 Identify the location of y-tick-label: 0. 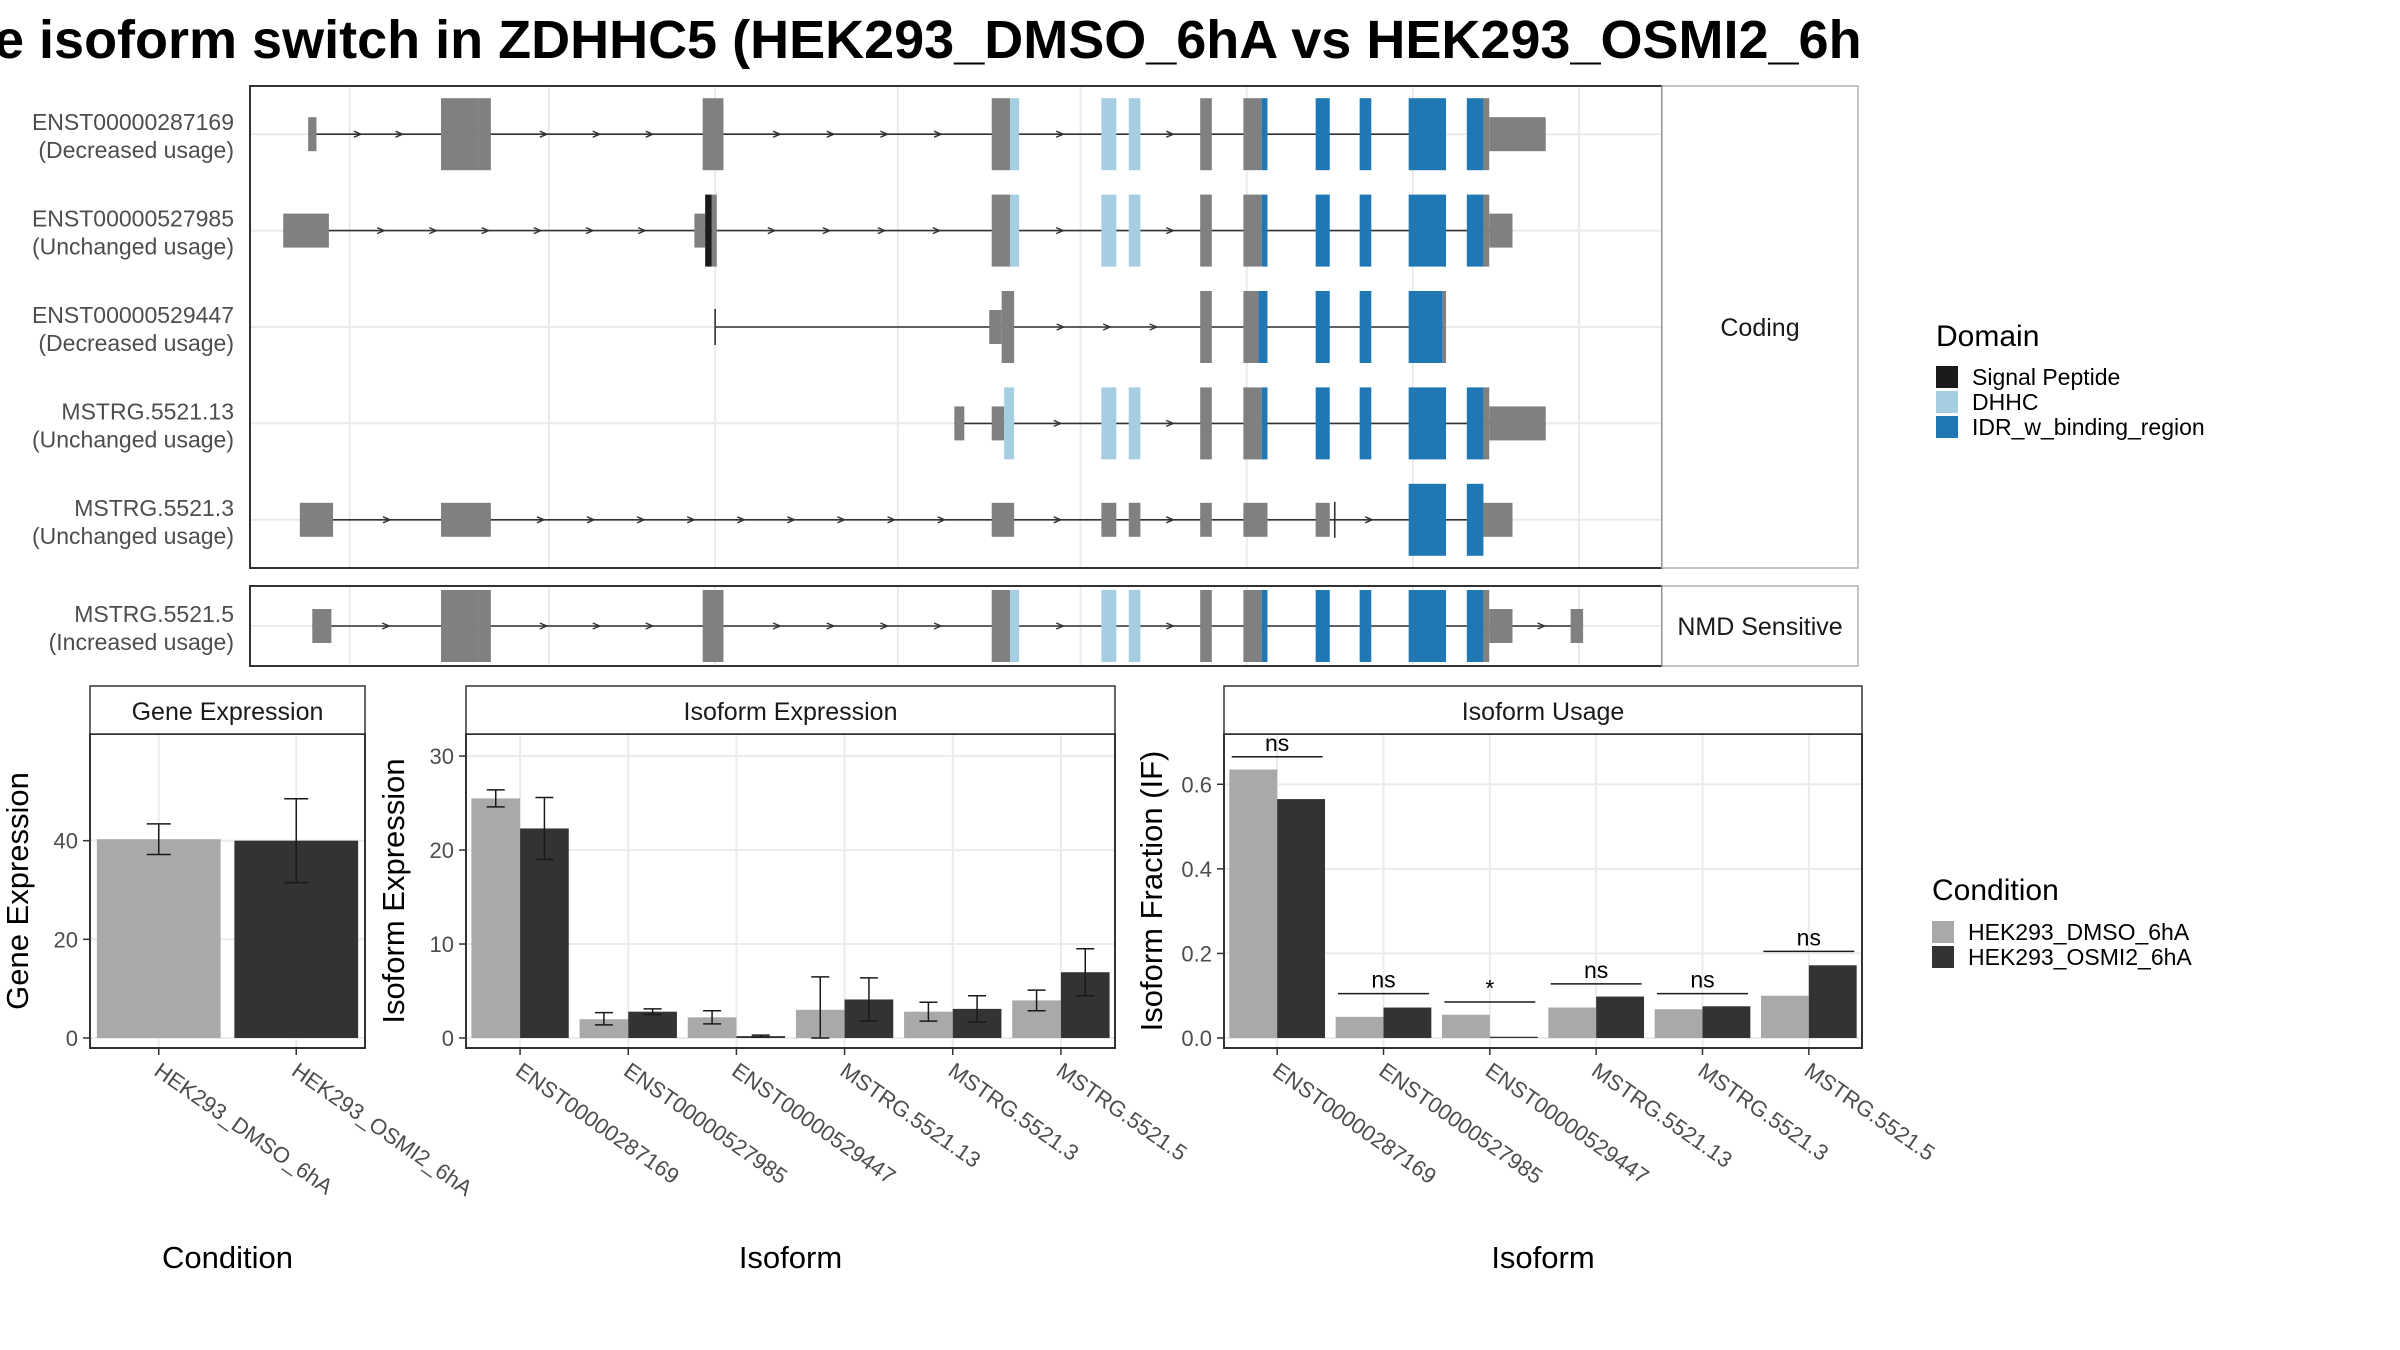
(448, 1038).